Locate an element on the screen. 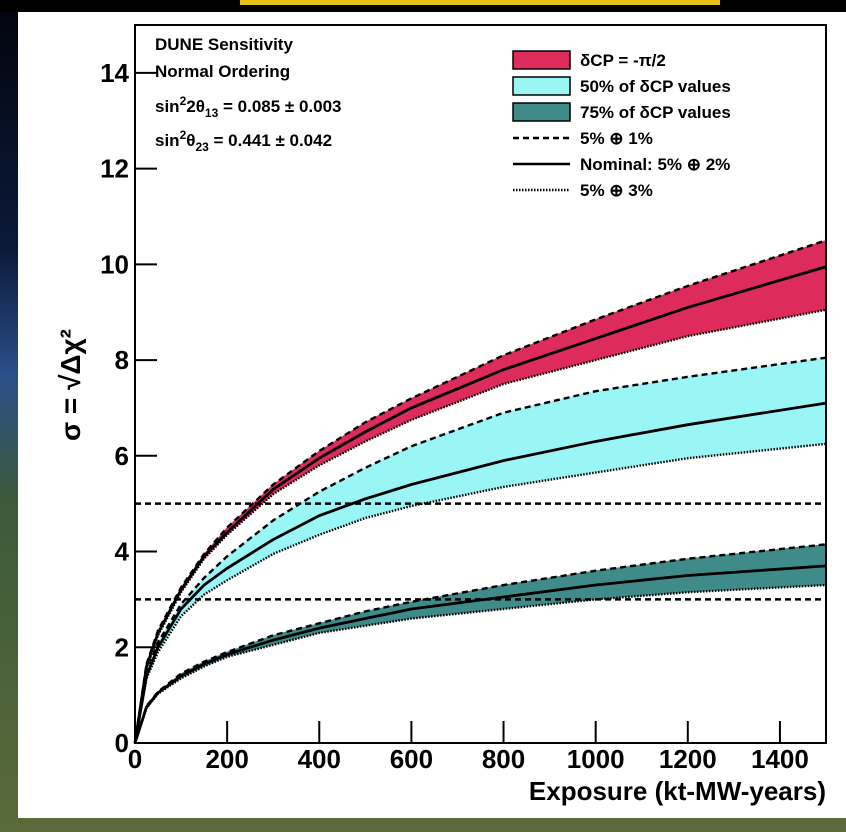 The image size is (846, 832). annotation-part: θ is located at coordinates (190, 140).